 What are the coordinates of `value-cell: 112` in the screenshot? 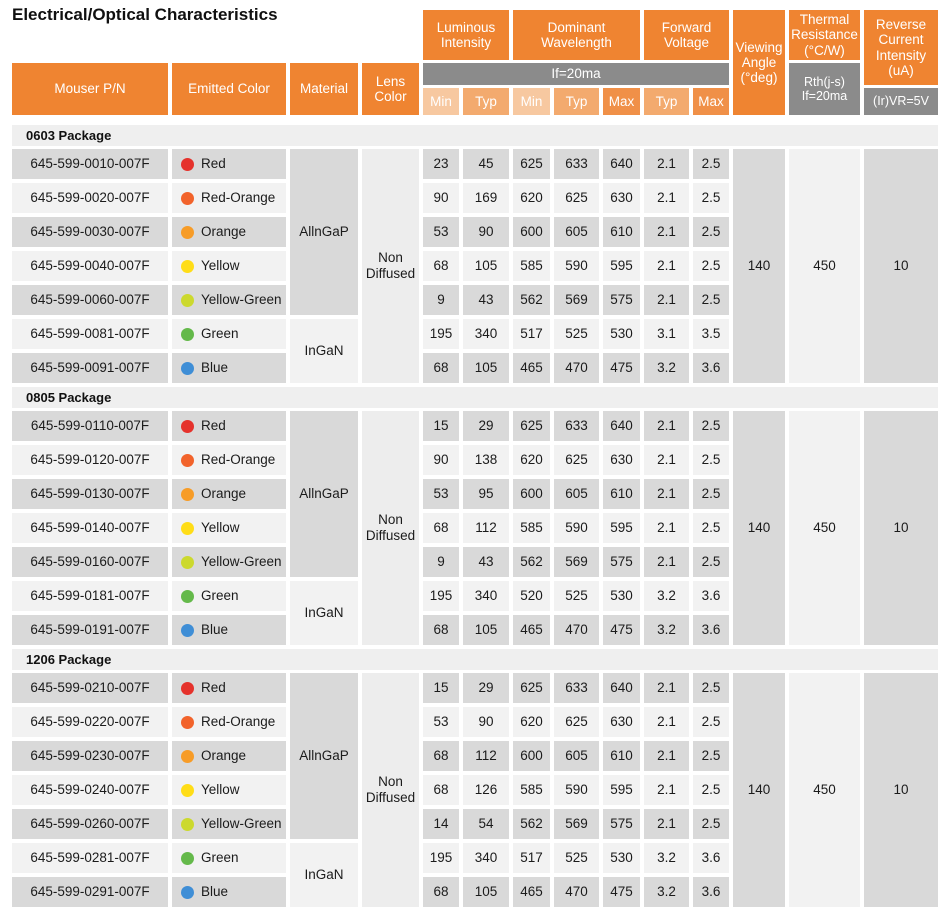 It's located at (486, 756).